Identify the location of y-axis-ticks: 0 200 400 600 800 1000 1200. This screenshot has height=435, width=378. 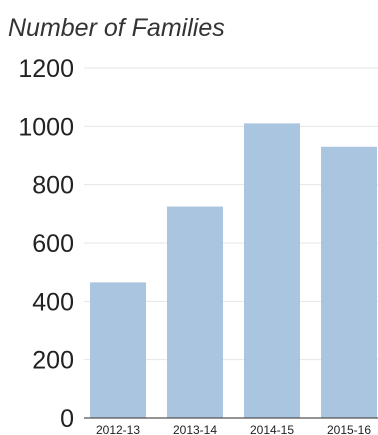
(46, 244).